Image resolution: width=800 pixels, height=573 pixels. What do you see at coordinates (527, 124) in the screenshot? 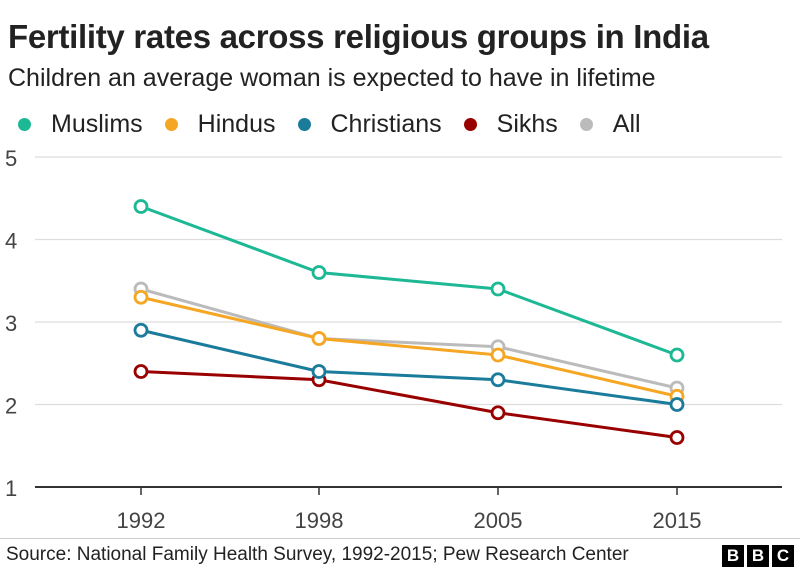
I see `legend-label: Sikhs` at bounding box center [527, 124].